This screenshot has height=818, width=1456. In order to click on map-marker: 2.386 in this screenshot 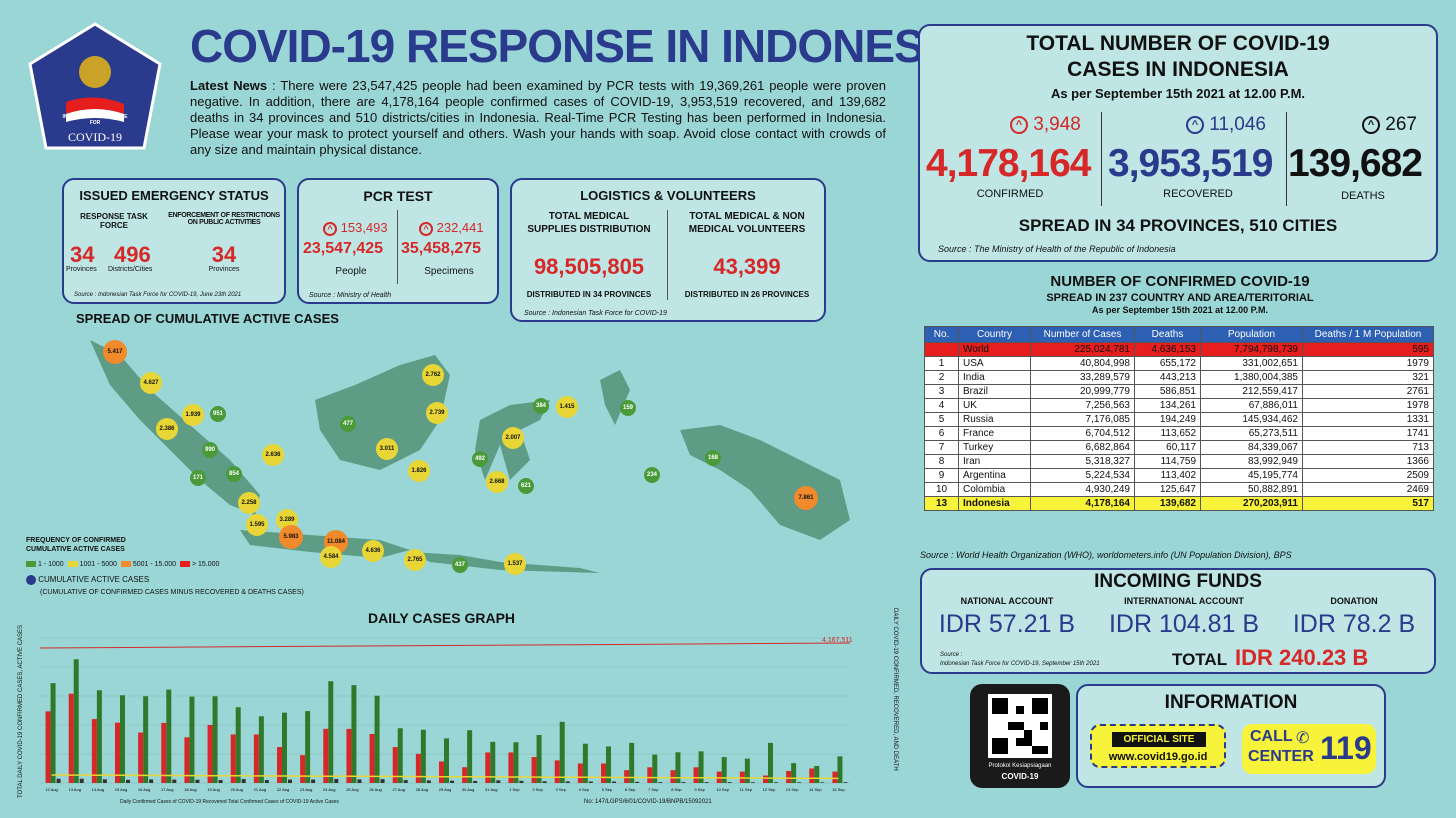, I will do `click(167, 429)`.